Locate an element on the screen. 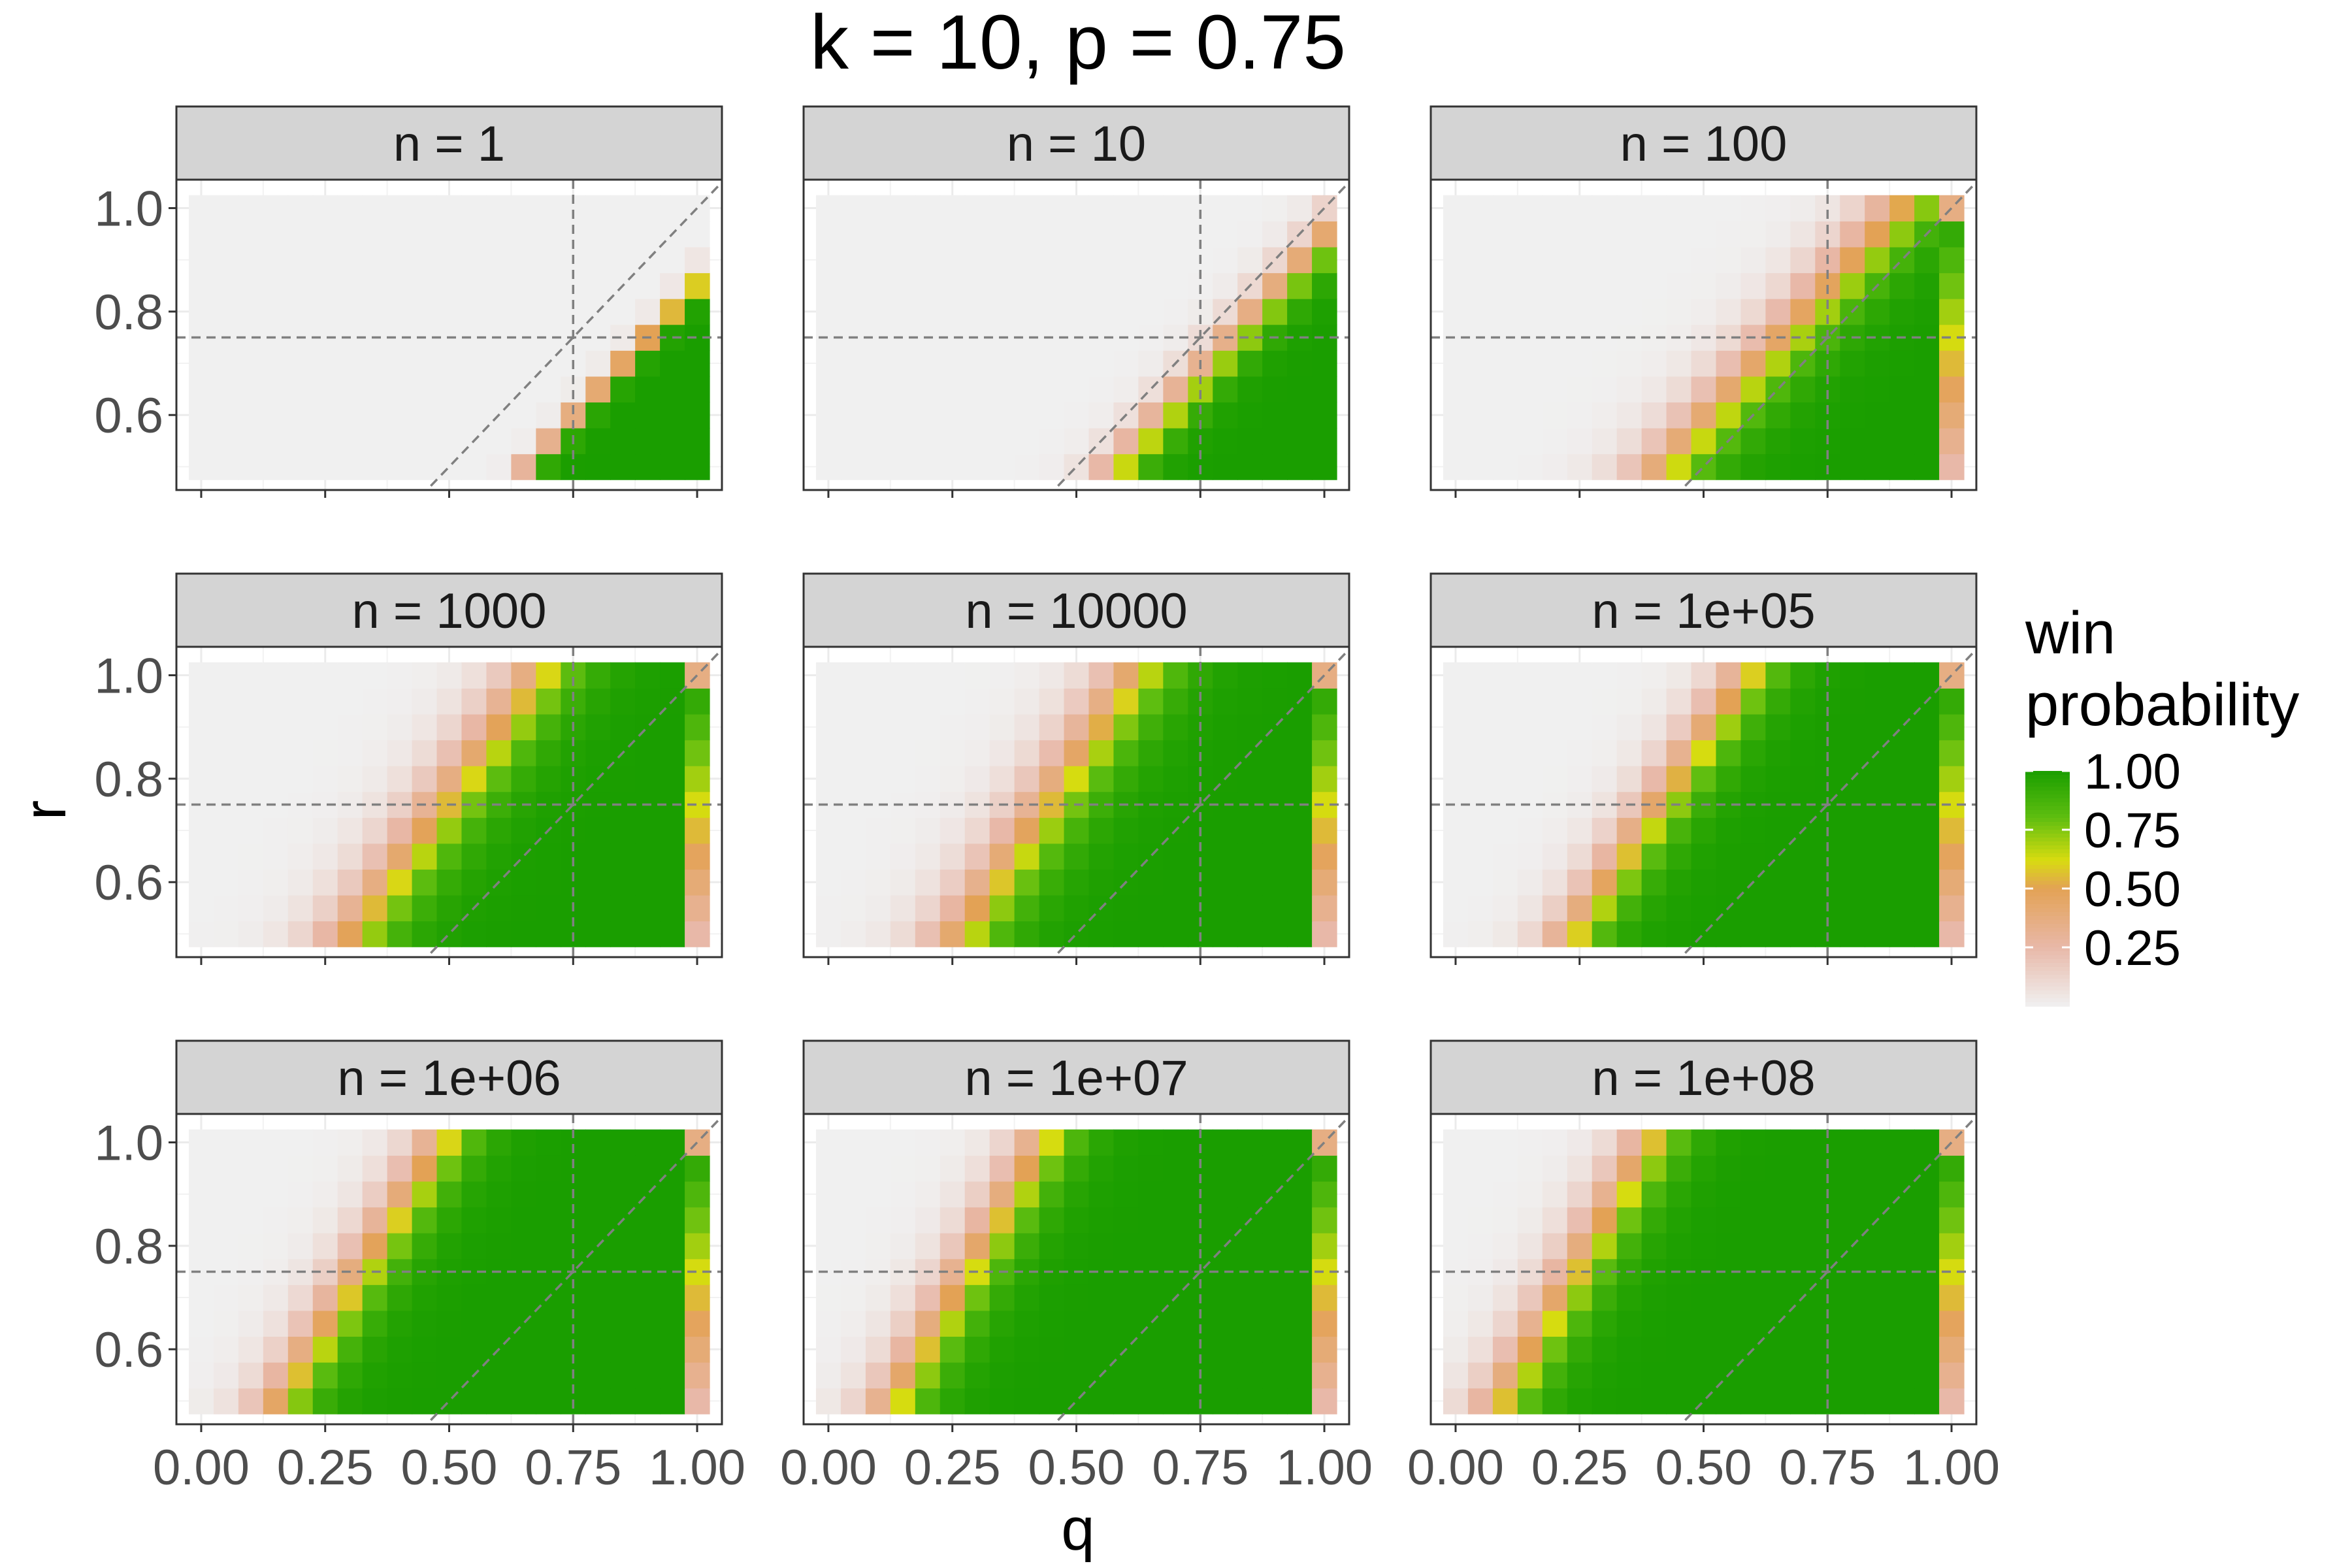  x-tick-label: 0.75 is located at coordinates (1200, 1467).